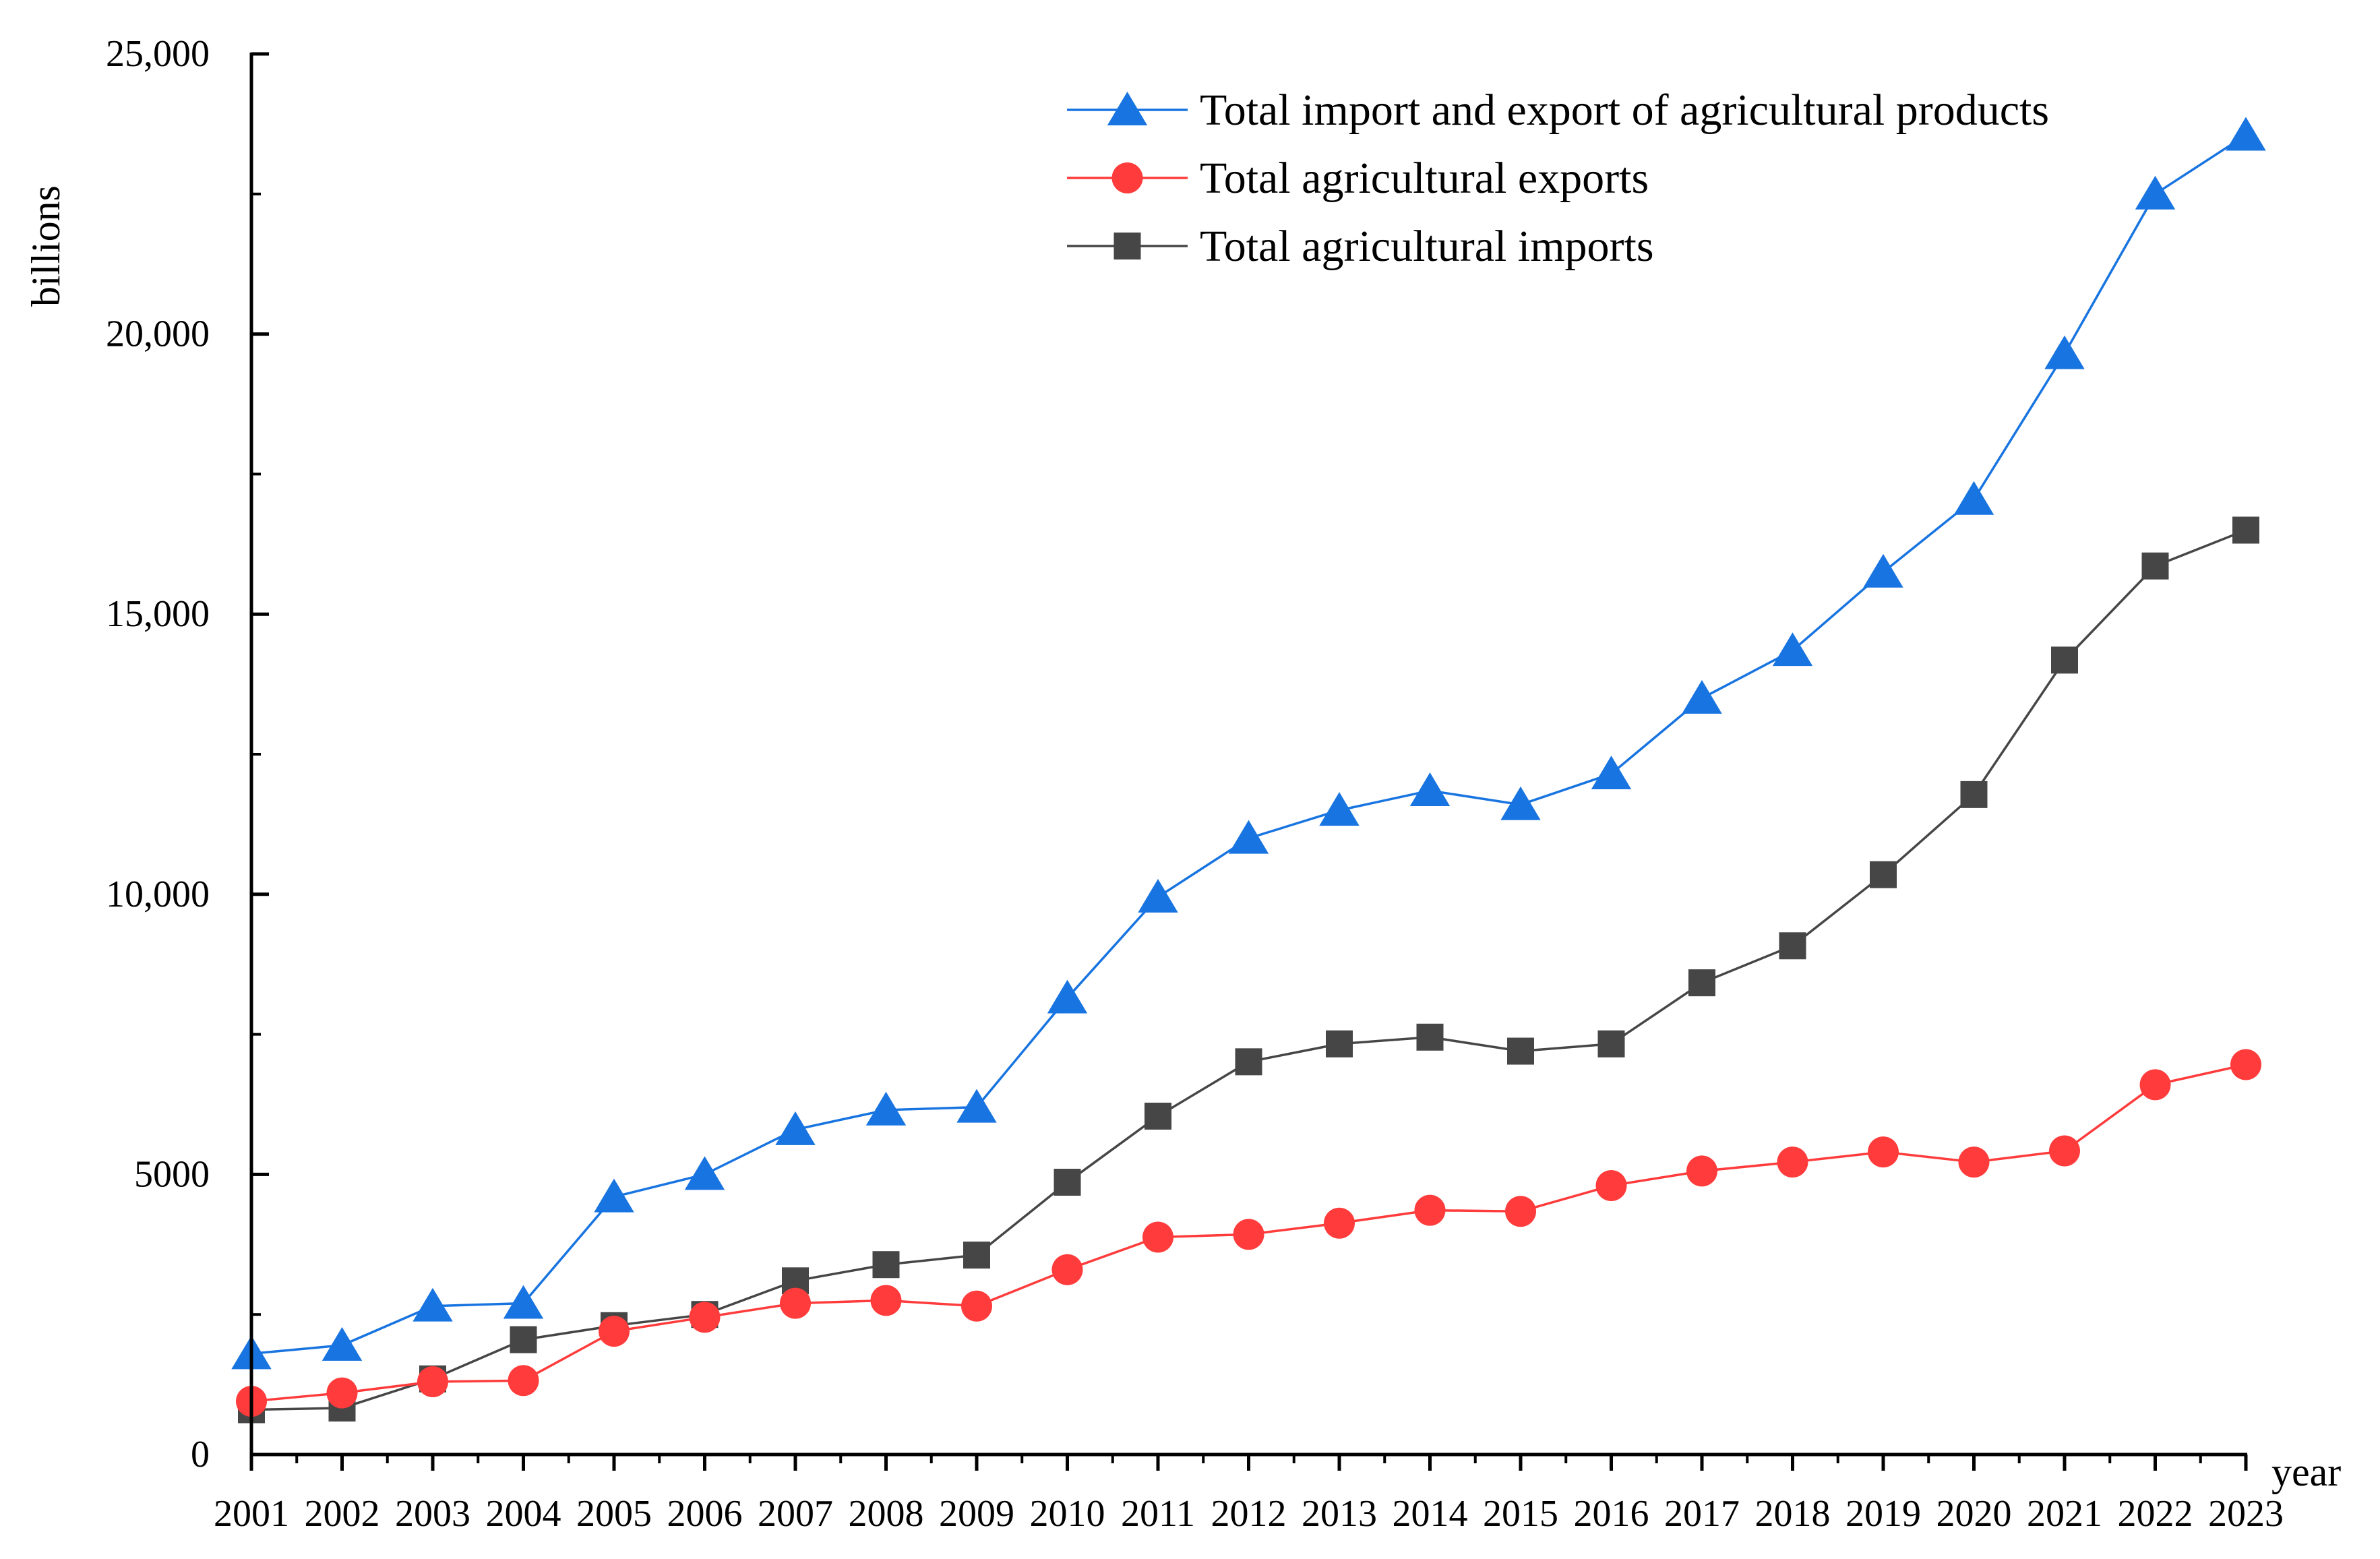  Describe the element at coordinates (977, 1514) in the screenshot. I see `x-tick-label: 2009` at that location.